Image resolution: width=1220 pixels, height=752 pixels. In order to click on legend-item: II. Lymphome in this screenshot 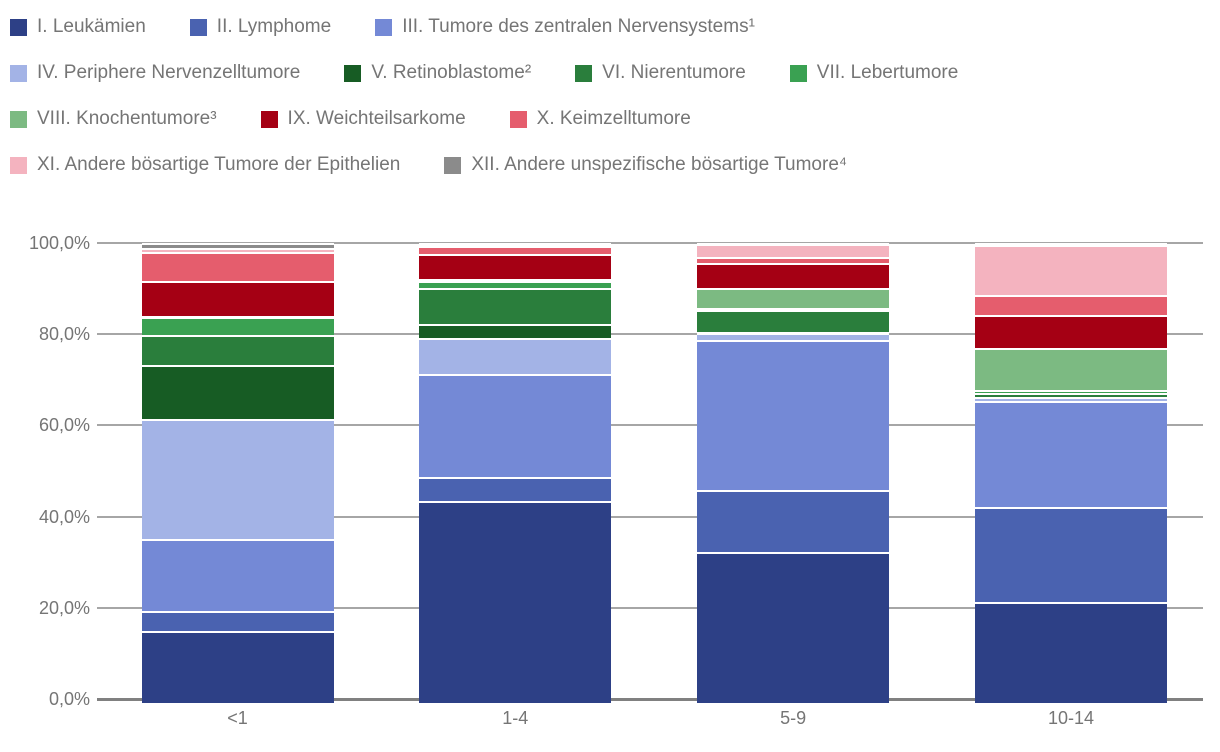, I will do `click(260, 27)`.